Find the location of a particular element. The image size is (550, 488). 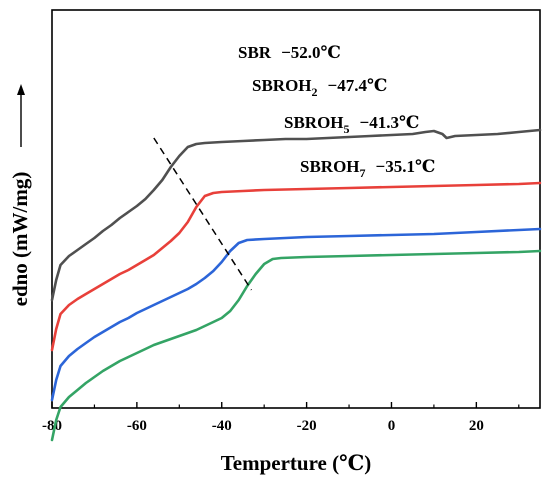

y-axis-label: edno (mW/mg) is located at coordinates (20, 239).